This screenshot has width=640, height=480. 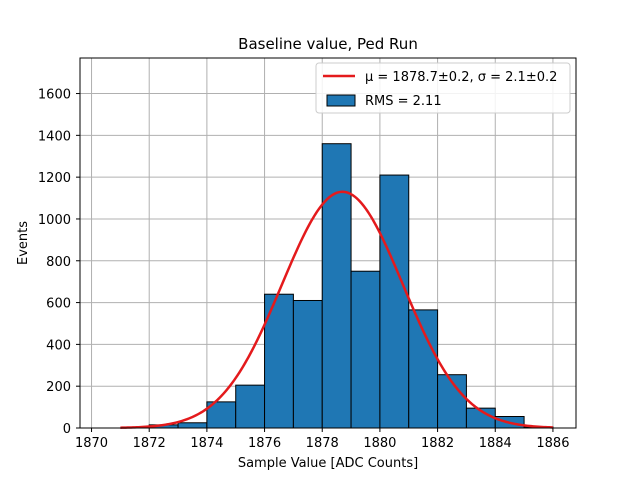 What do you see at coordinates (403, 101) in the screenshot?
I see `legend-rms-label: RMS = 2.11` at bounding box center [403, 101].